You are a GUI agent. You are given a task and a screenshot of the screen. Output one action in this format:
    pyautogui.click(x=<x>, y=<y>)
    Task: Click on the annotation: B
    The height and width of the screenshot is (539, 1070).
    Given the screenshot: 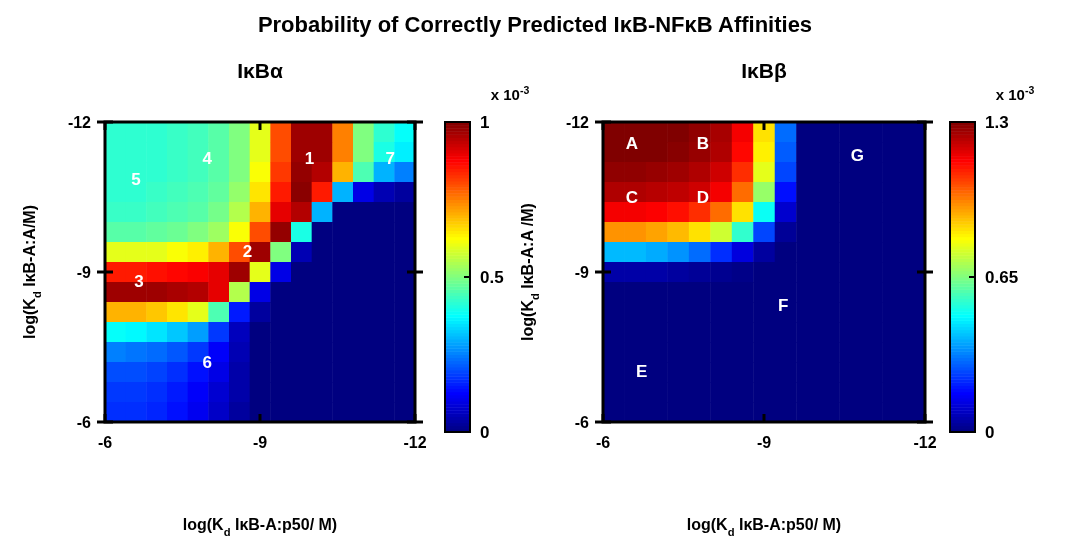 What is the action you would take?
    pyautogui.click(x=702, y=143)
    